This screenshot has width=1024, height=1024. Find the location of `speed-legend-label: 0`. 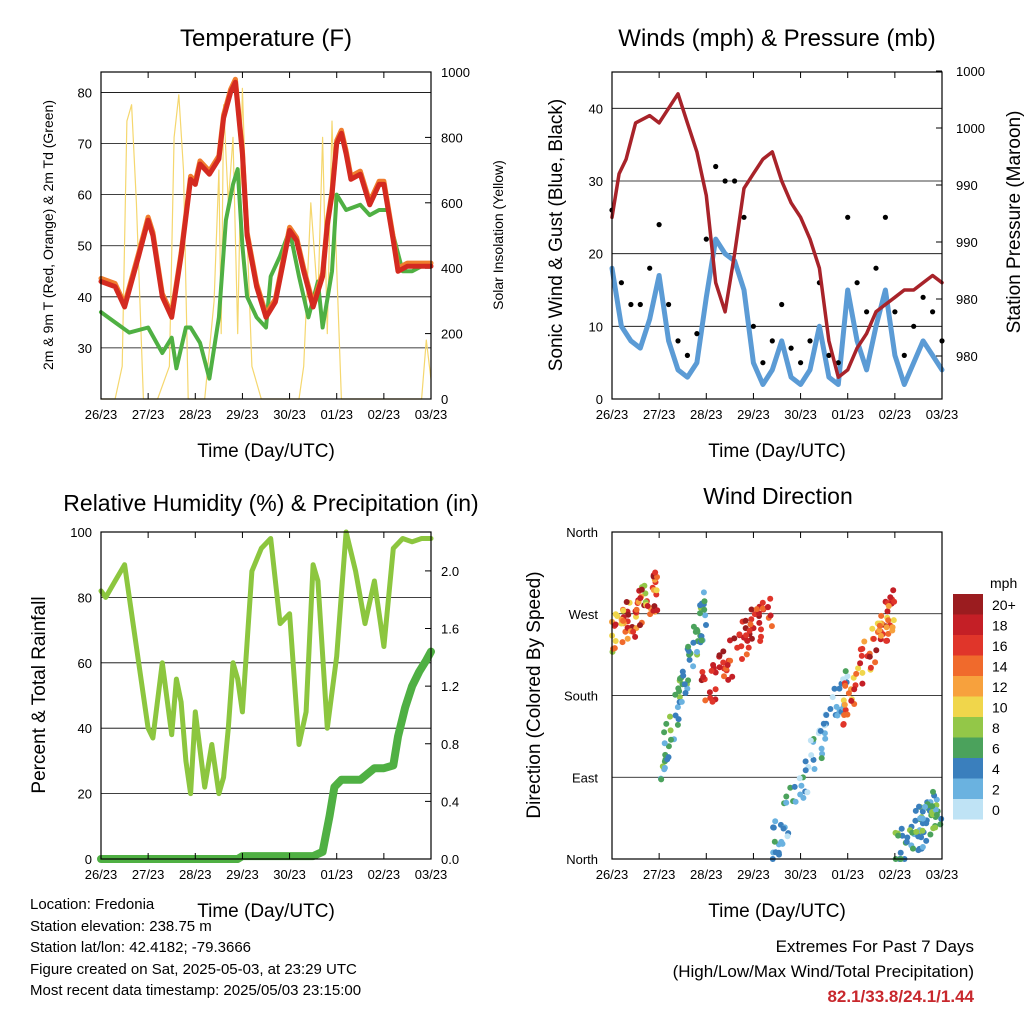

speed-legend-label: 0 is located at coordinates (996, 810).